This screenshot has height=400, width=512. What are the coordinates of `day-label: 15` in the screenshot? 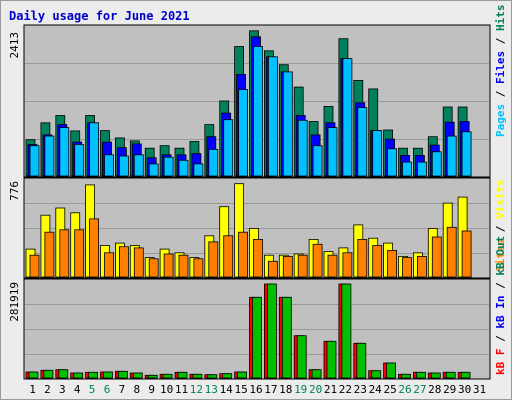 It's located at (240, 389).